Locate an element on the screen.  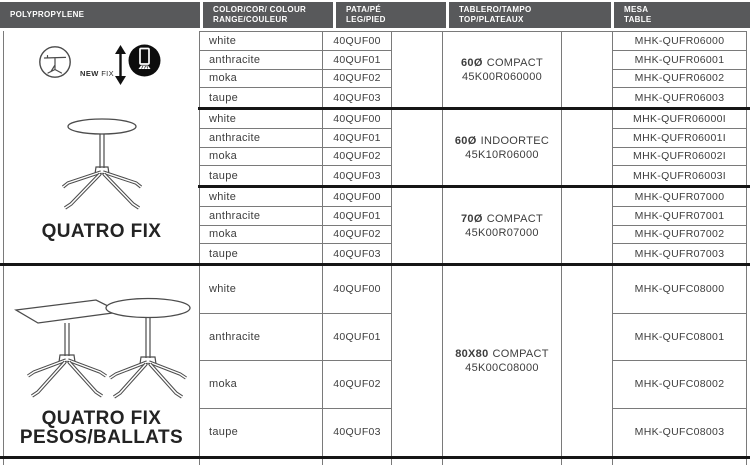
table-code: MHK-QUFC08002 is located at coordinates (679, 384).